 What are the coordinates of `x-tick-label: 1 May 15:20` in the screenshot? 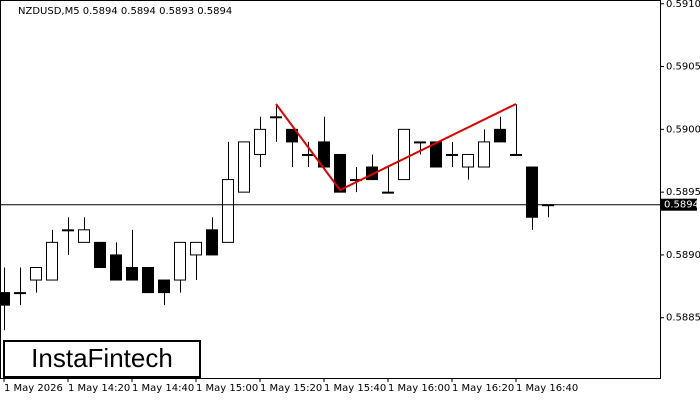 It's located at (291, 388).